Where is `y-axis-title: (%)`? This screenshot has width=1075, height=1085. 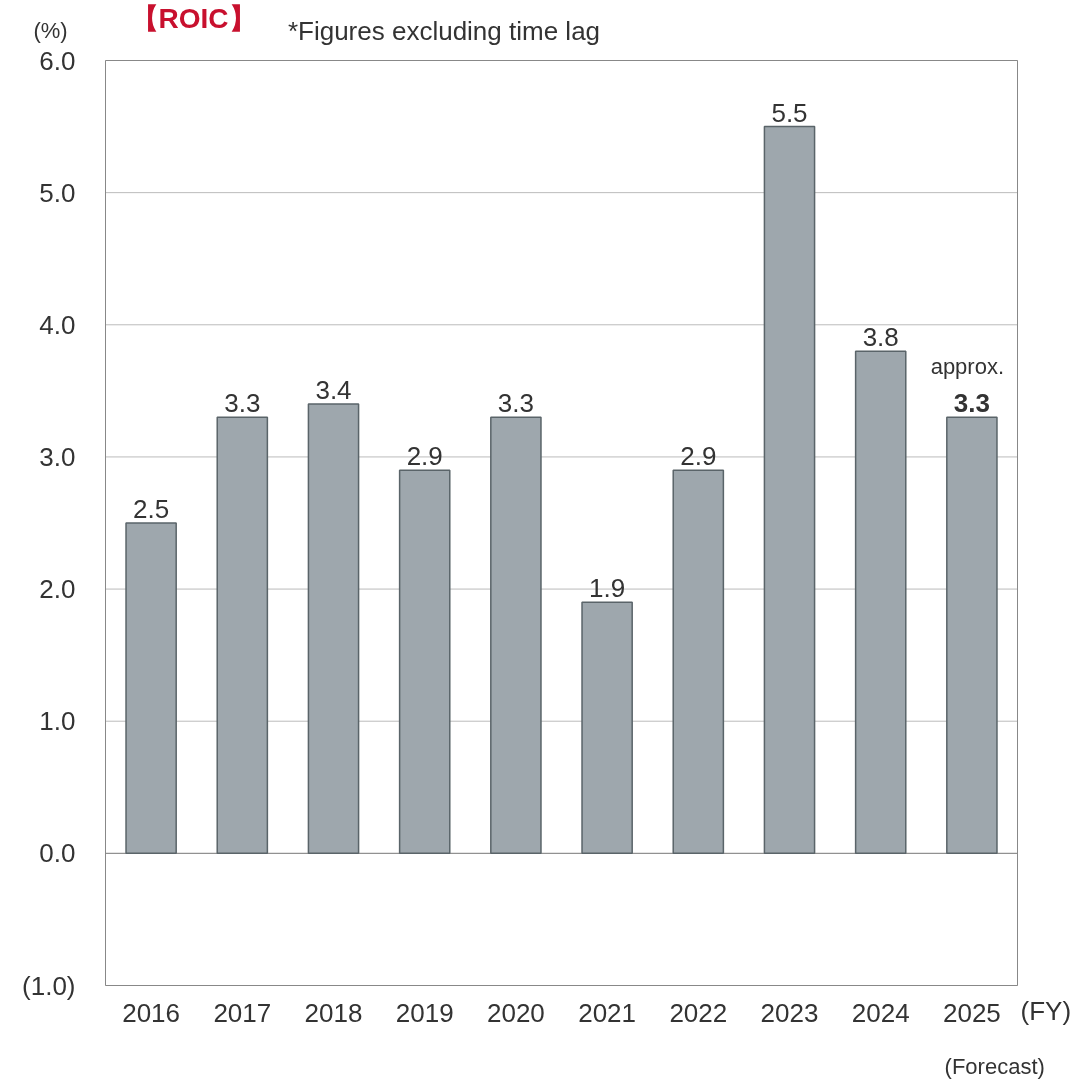 y-axis-title: (%) is located at coordinates (50, 30).